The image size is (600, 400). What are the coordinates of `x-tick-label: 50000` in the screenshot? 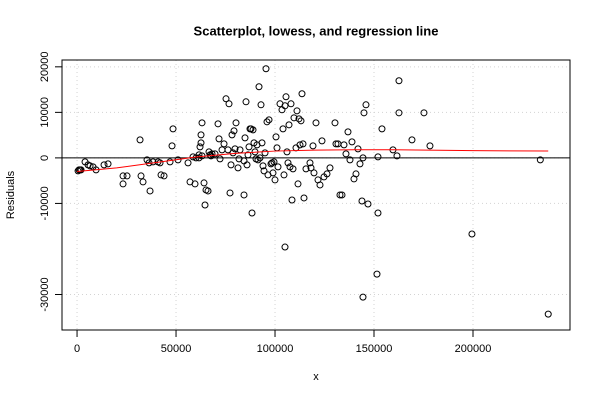 It's located at (176, 349).